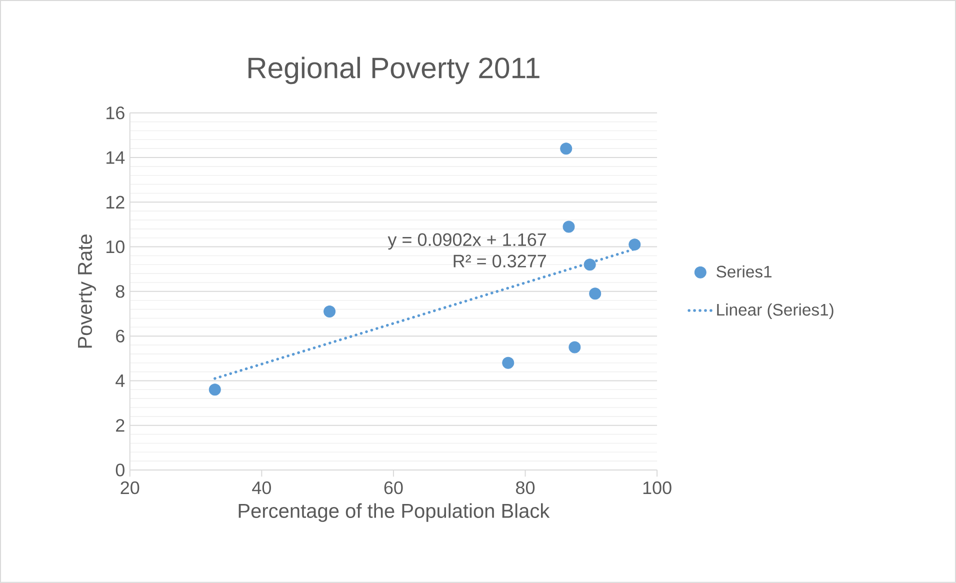 This screenshot has width=956, height=583. I want to click on x-tick-label: 40, so click(261, 487).